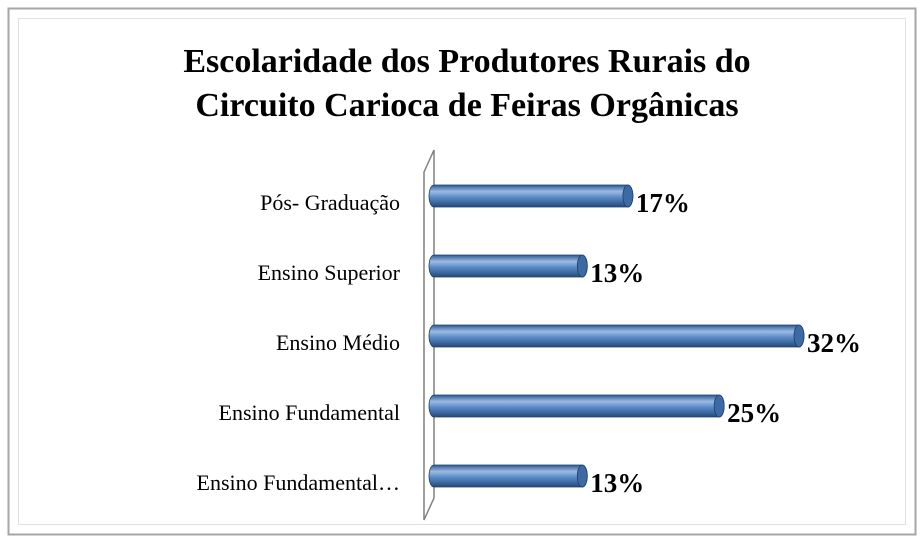 The image size is (924, 543). Describe the element at coordinates (466, 61) in the screenshot. I see `chart-title: Escolaridade dos Produtores Rurais do` at that location.